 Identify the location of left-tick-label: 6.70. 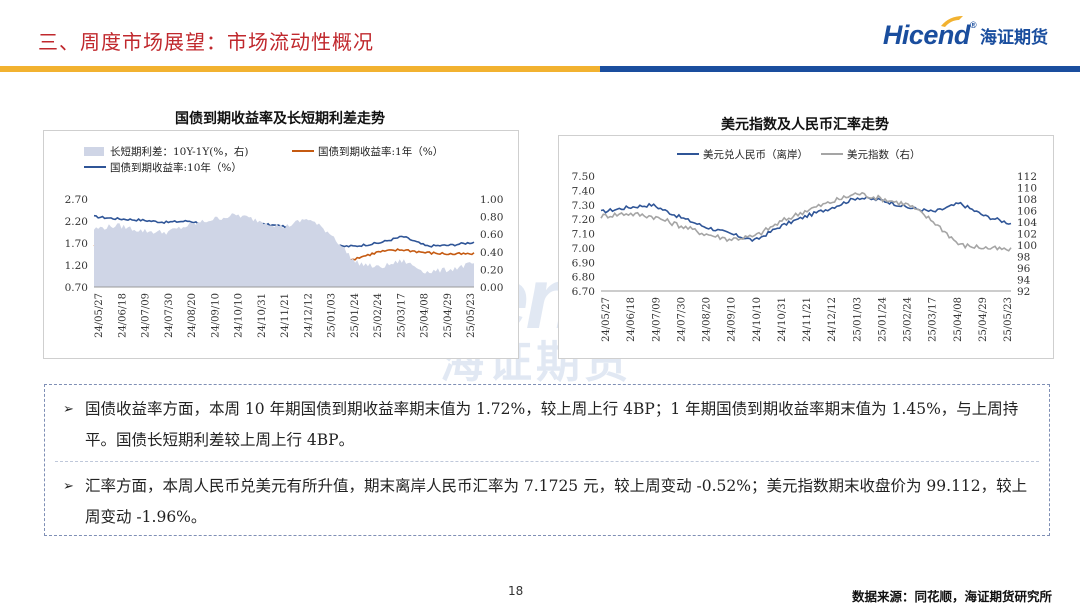
(583, 292).